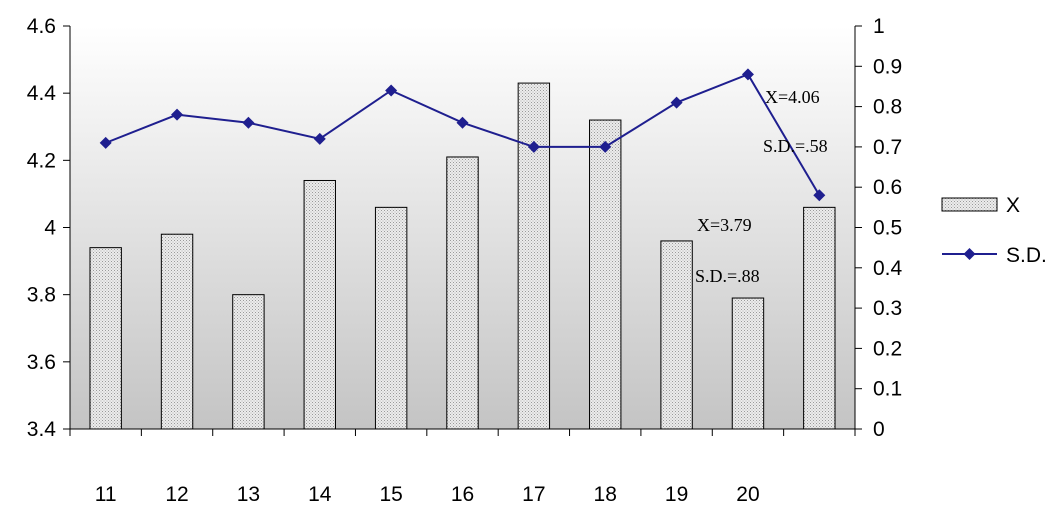 This screenshot has height=511, width=1058. Describe the element at coordinates (887, 187) in the screenshot. I see `right-tick-label: 0.6` at that location.